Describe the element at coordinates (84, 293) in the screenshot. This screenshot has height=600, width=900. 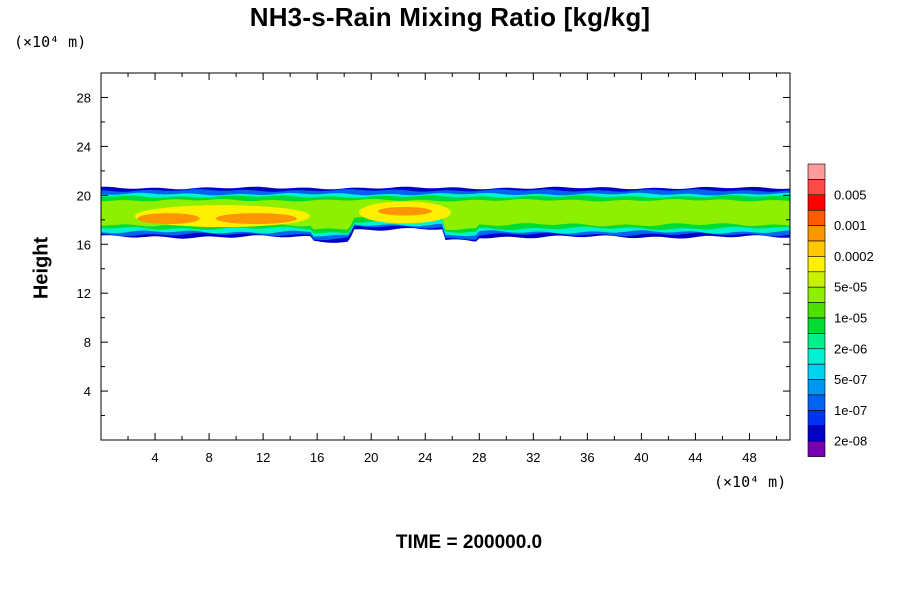
I see `y-tick-label: 12` at that location.